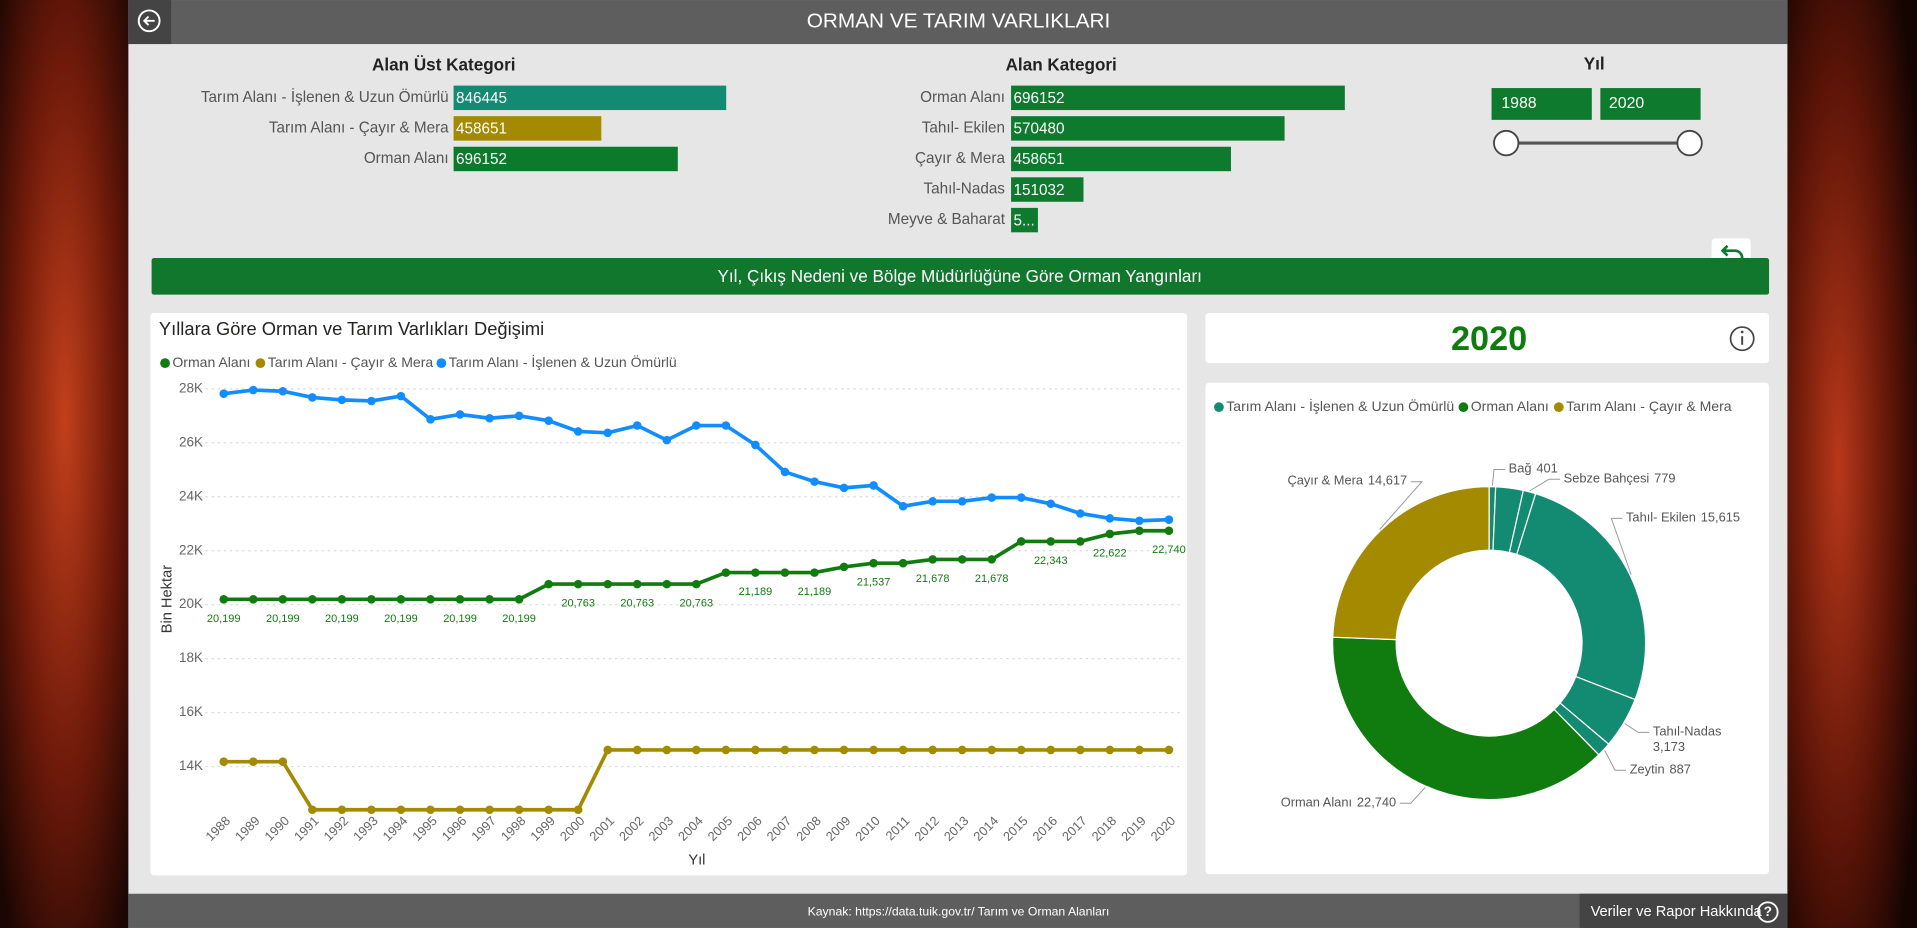 This screenshot has height=928, width=1917. Describe the element at coordinates (756, 592) in the screenshot. I see `data-label: 21,189` at that location.